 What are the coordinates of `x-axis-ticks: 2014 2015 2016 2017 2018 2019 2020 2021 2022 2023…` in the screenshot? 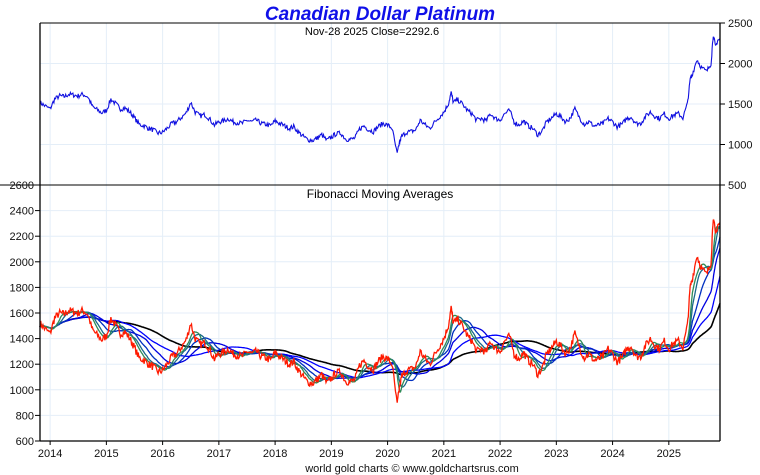 It's located at (359, 450).